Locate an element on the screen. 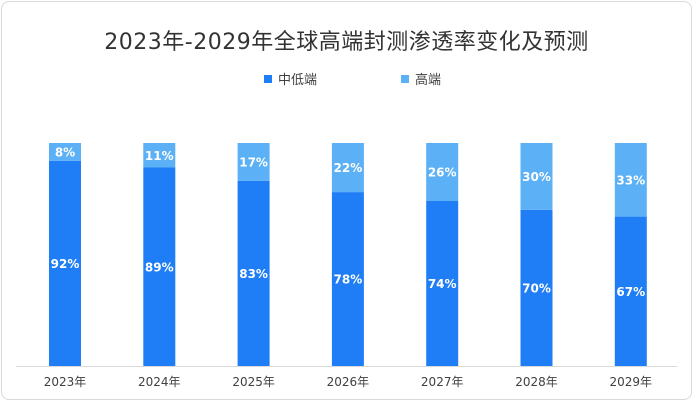 The height and width of the screenshot is (401, 693). data-label-high-end-1: 11% is located at coordinates (159, 156).